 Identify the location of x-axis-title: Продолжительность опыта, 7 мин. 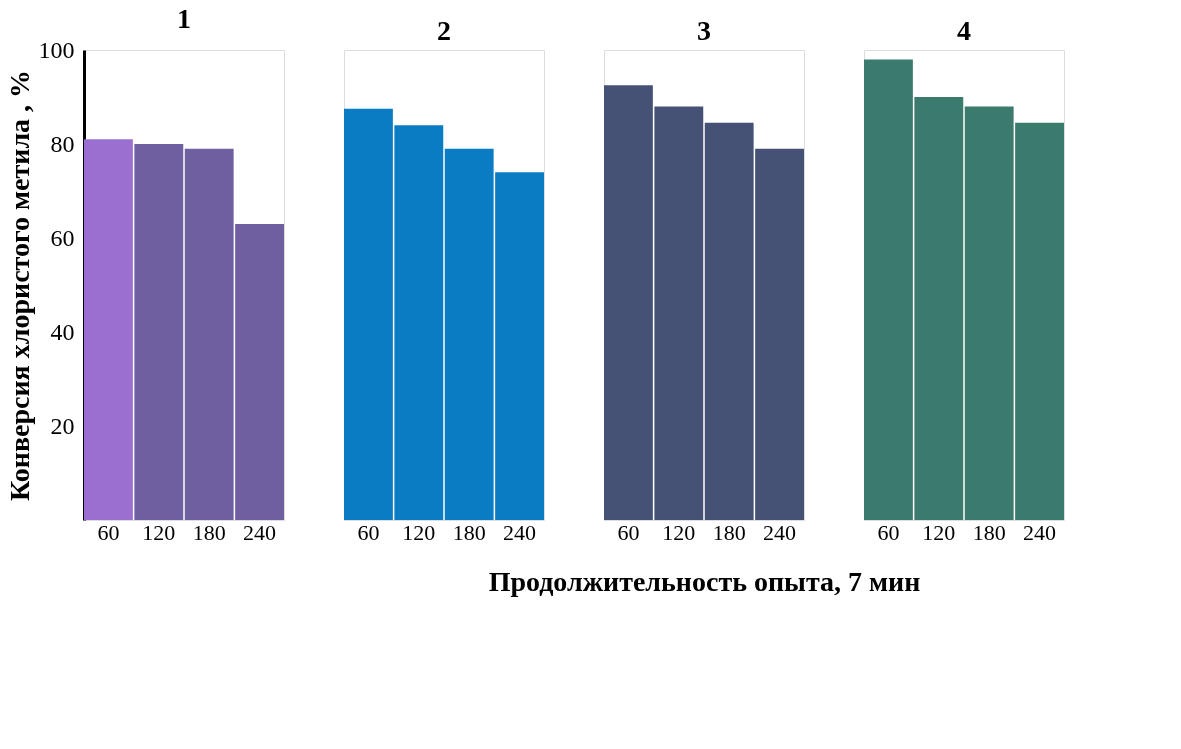
(704, 581).